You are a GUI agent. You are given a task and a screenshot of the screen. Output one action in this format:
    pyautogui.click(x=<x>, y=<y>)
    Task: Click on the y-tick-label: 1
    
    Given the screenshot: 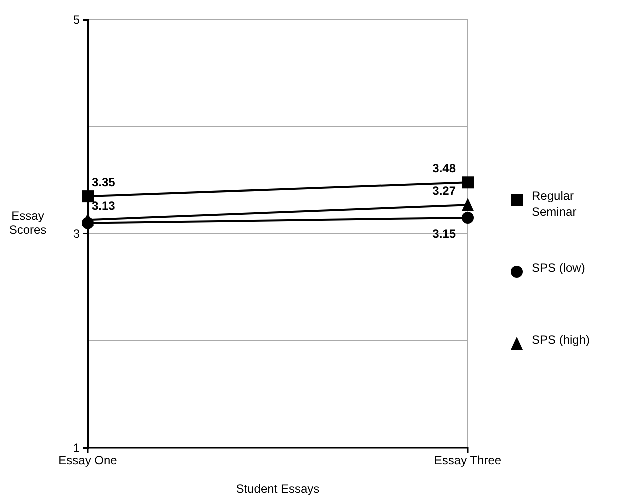 What is the action you would take?
    pyautogui.click(x=76, y=447)
    